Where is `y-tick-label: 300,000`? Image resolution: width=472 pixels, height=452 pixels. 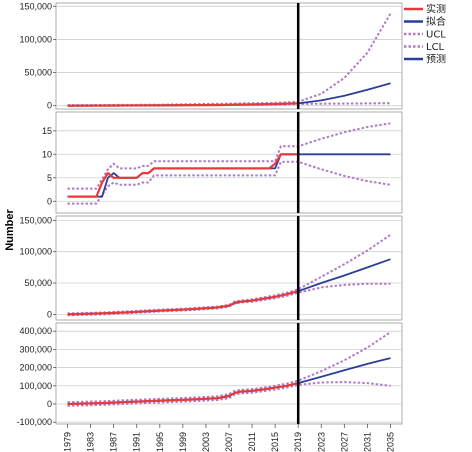
y-tick-label: 300,000 is located at coordinates (35, 349).